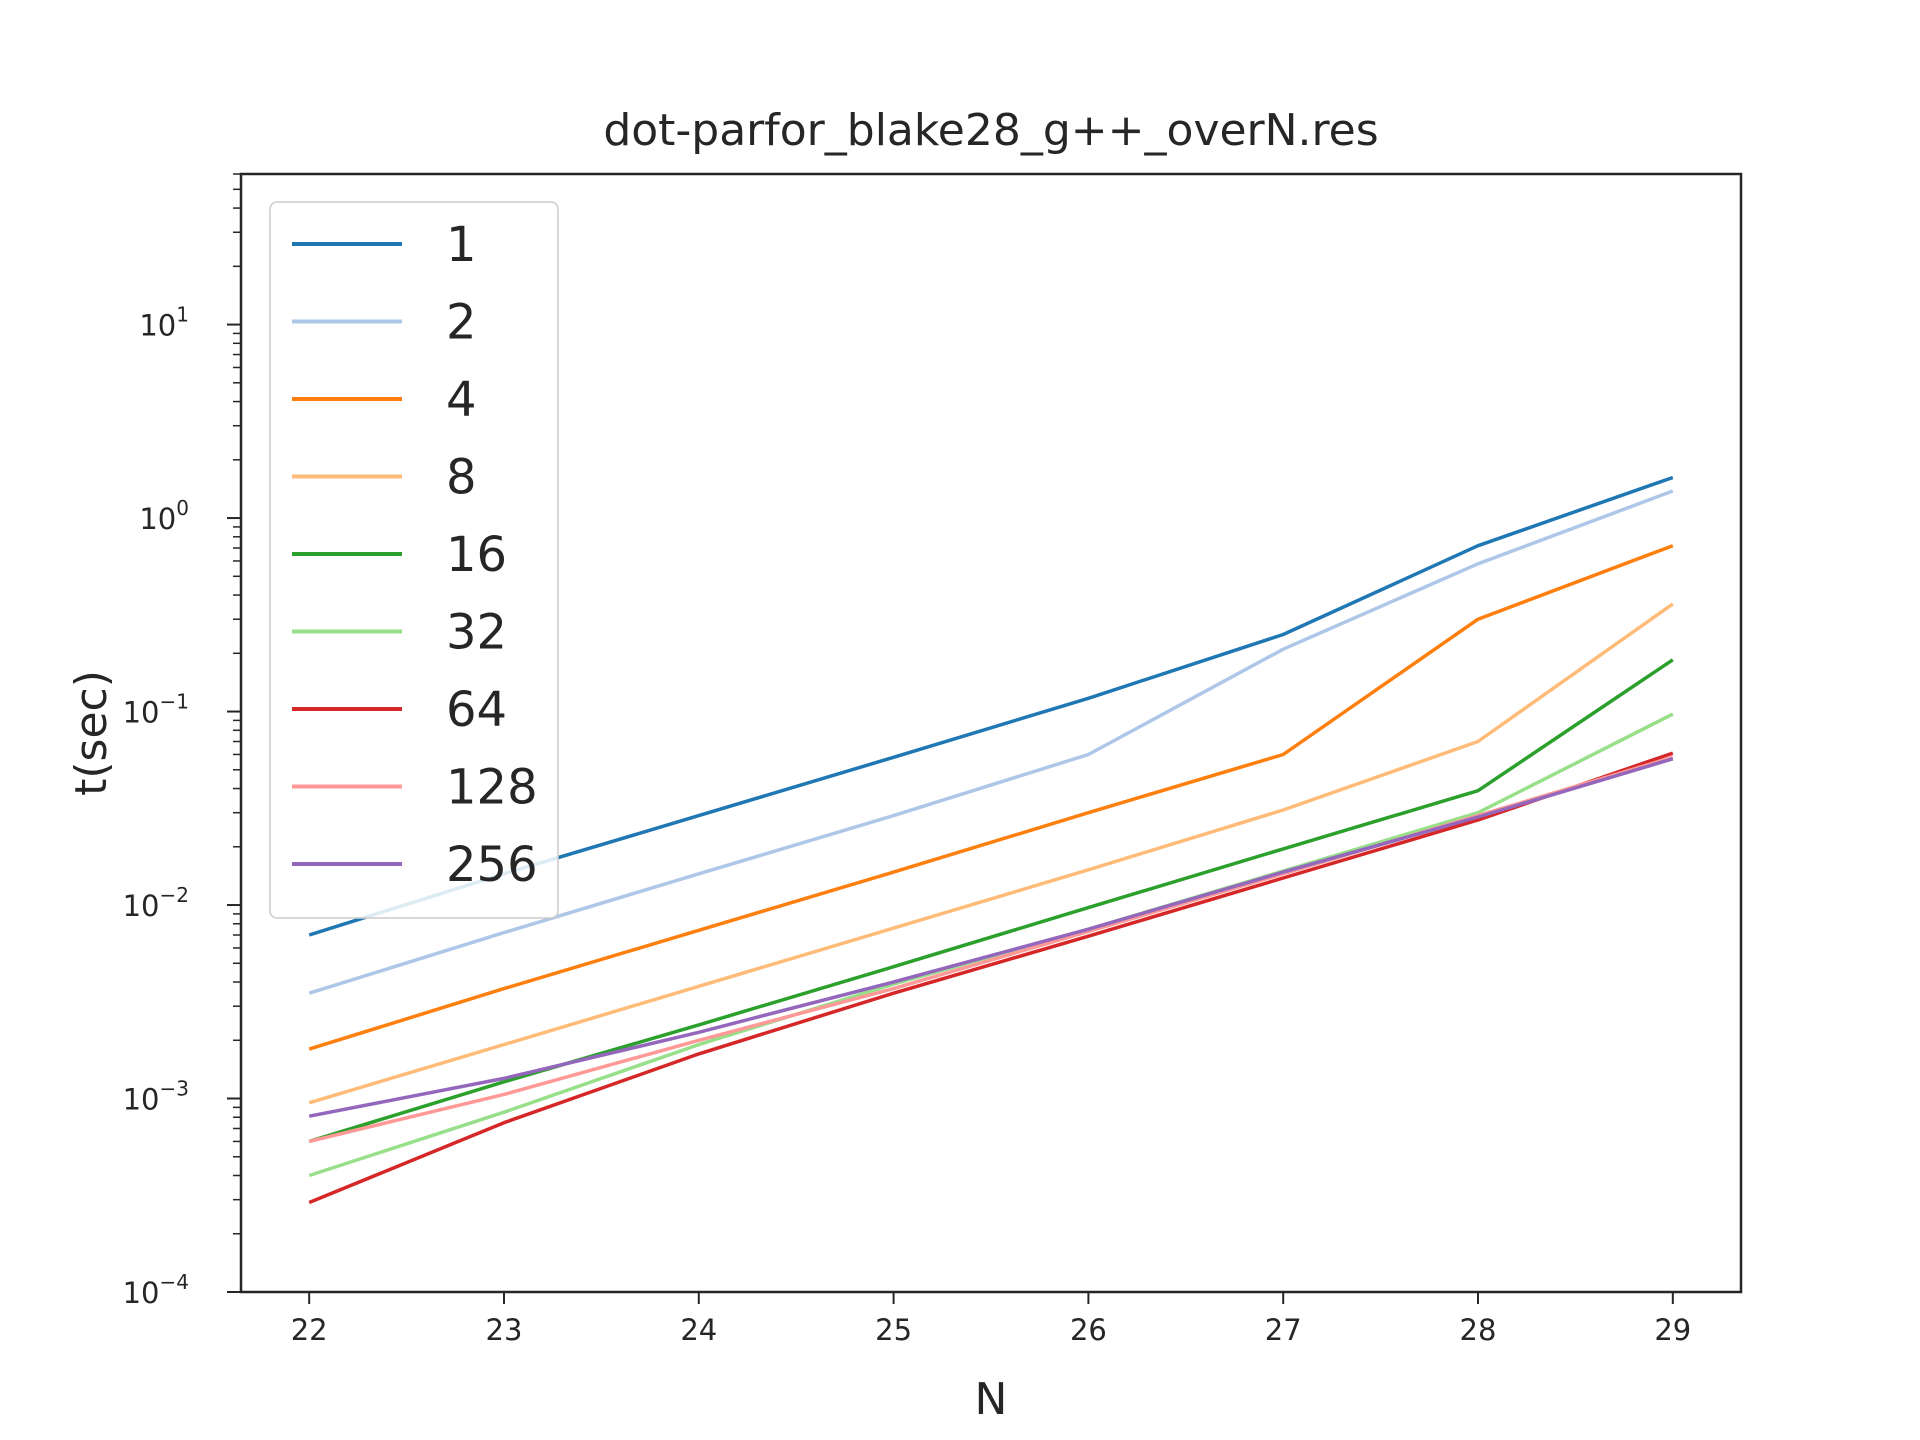 Image resolution: width=1920 pixels, height=1440 pixels. Describe the element at coordinates (991, 1319) in the screenshot. I see `x-axis: 22 23 24 25 26 27 28 29` at that location.